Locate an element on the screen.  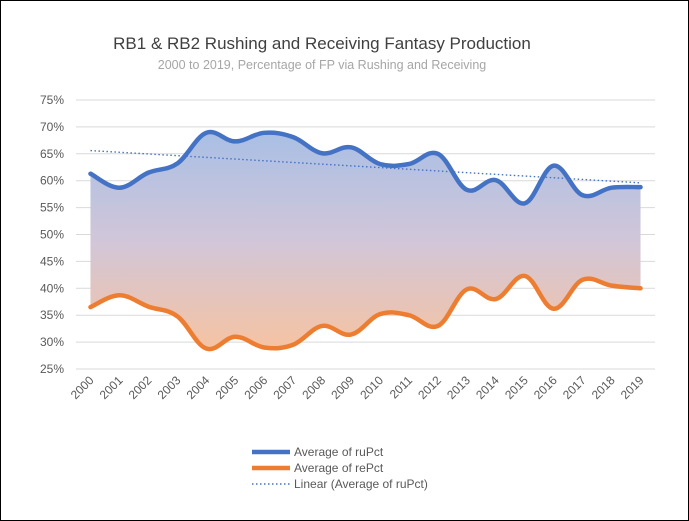
legend-label-rePct: Average of rePct is located at coordinates (339, 468).